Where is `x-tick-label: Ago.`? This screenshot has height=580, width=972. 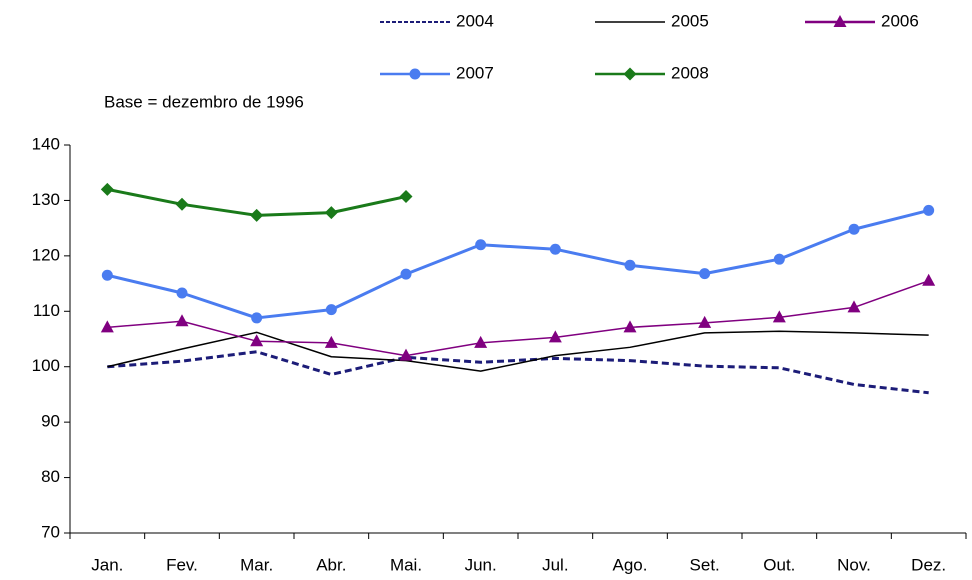 x-tick-label: Ago. is located at coordinates (630, 564).